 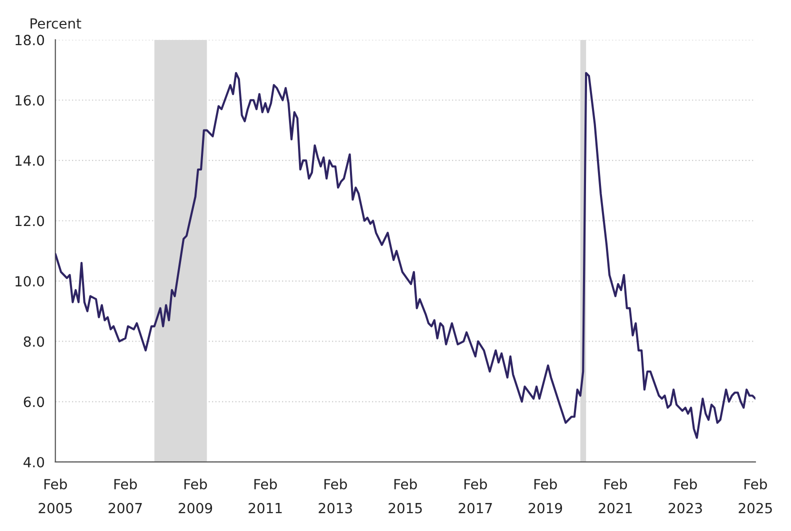 What do you see at coordinates (34, 462) in the screenshot?
I see `y-tick-label: 4.0` at bounding box center [34, 462].